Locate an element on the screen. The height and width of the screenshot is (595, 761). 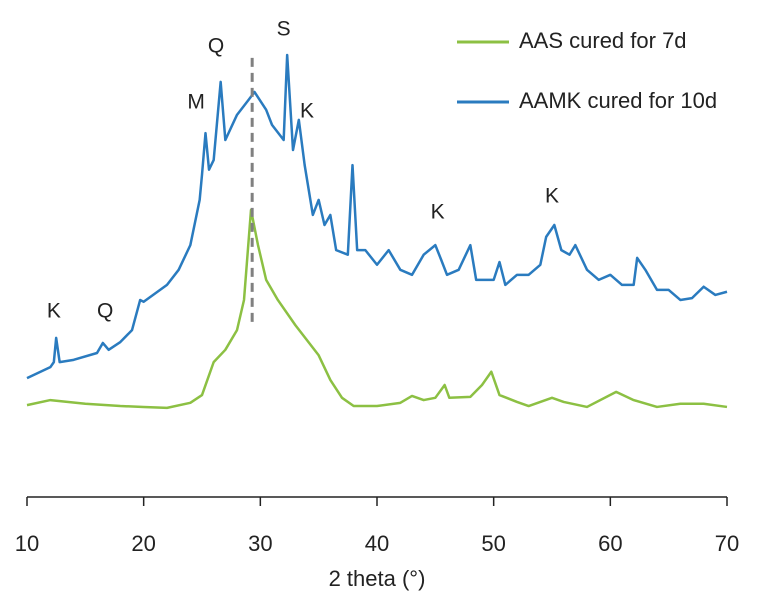
legend-label: AAS cured for 7d is located at coordinates (603, 40).